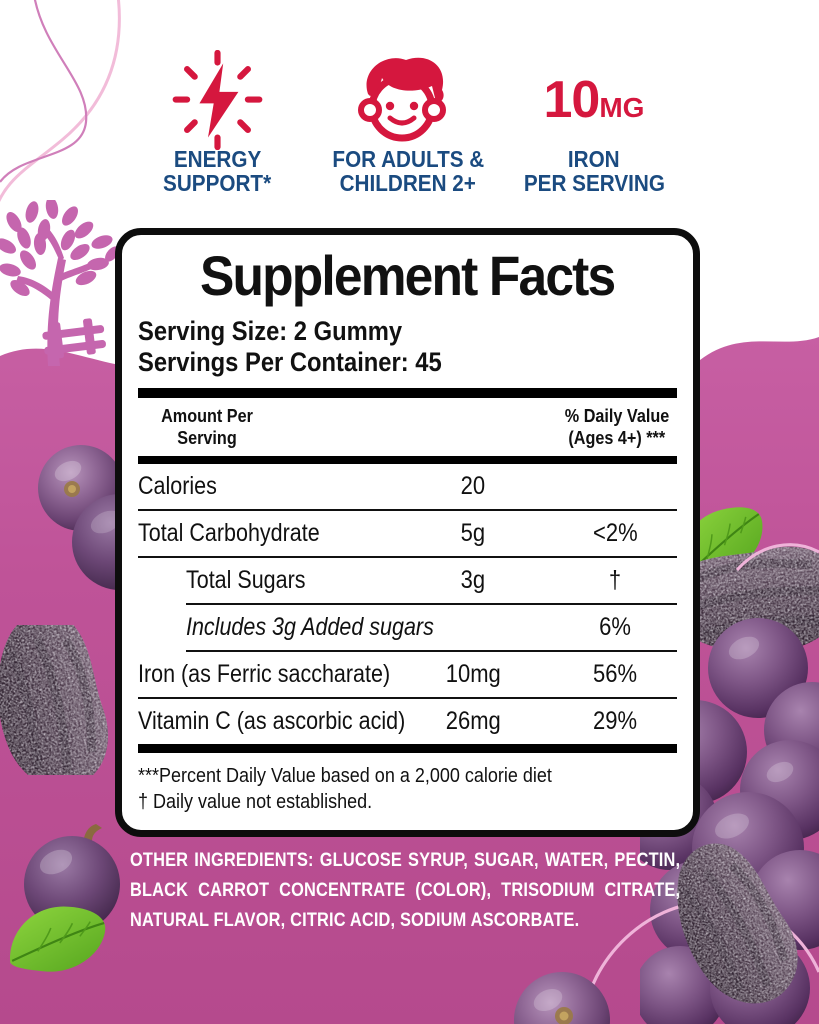 The width and height of the screenshot is (819, 1024). Describe the element at coordinates (562, 998) in the screenshot. I see `grape-bottom-center` at that location.